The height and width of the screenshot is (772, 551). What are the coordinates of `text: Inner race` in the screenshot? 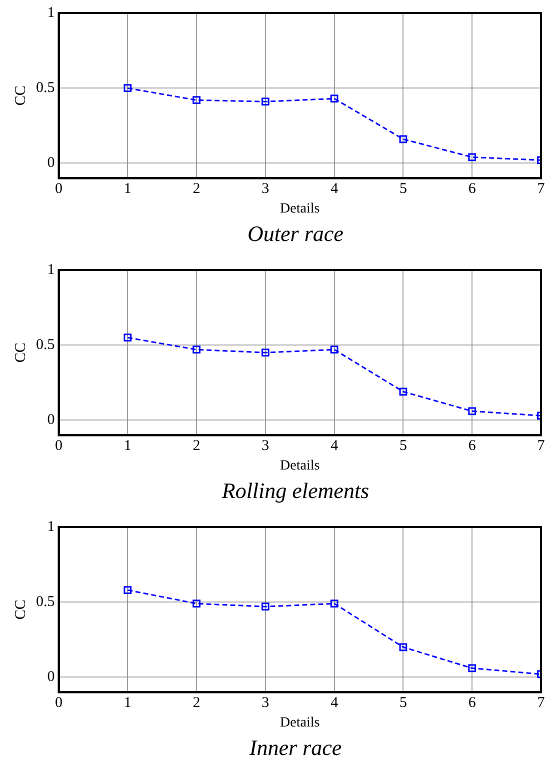 It's located at (295, 748).